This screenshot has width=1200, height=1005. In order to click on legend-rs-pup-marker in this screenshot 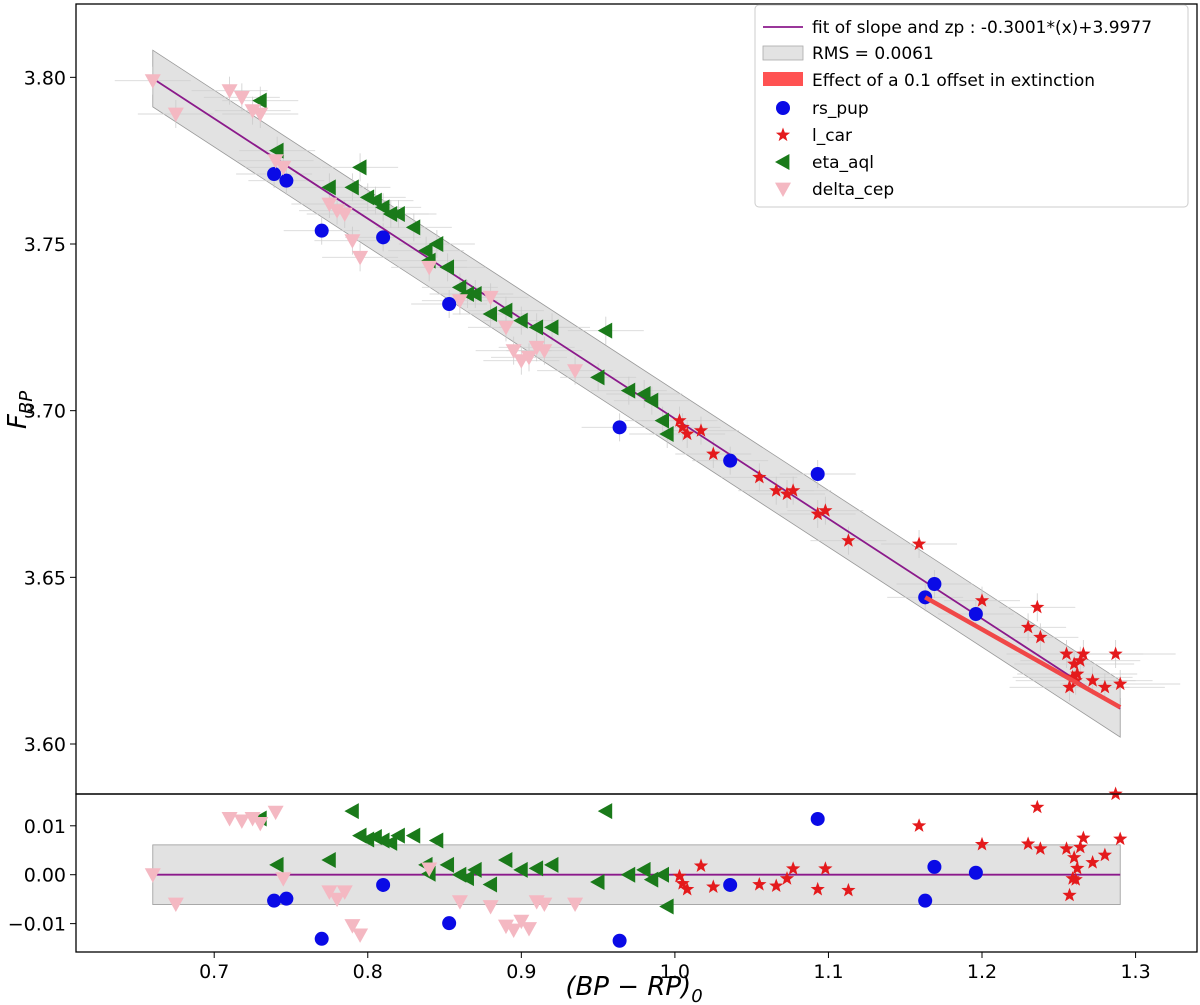, I will do `click(783, 108)`.